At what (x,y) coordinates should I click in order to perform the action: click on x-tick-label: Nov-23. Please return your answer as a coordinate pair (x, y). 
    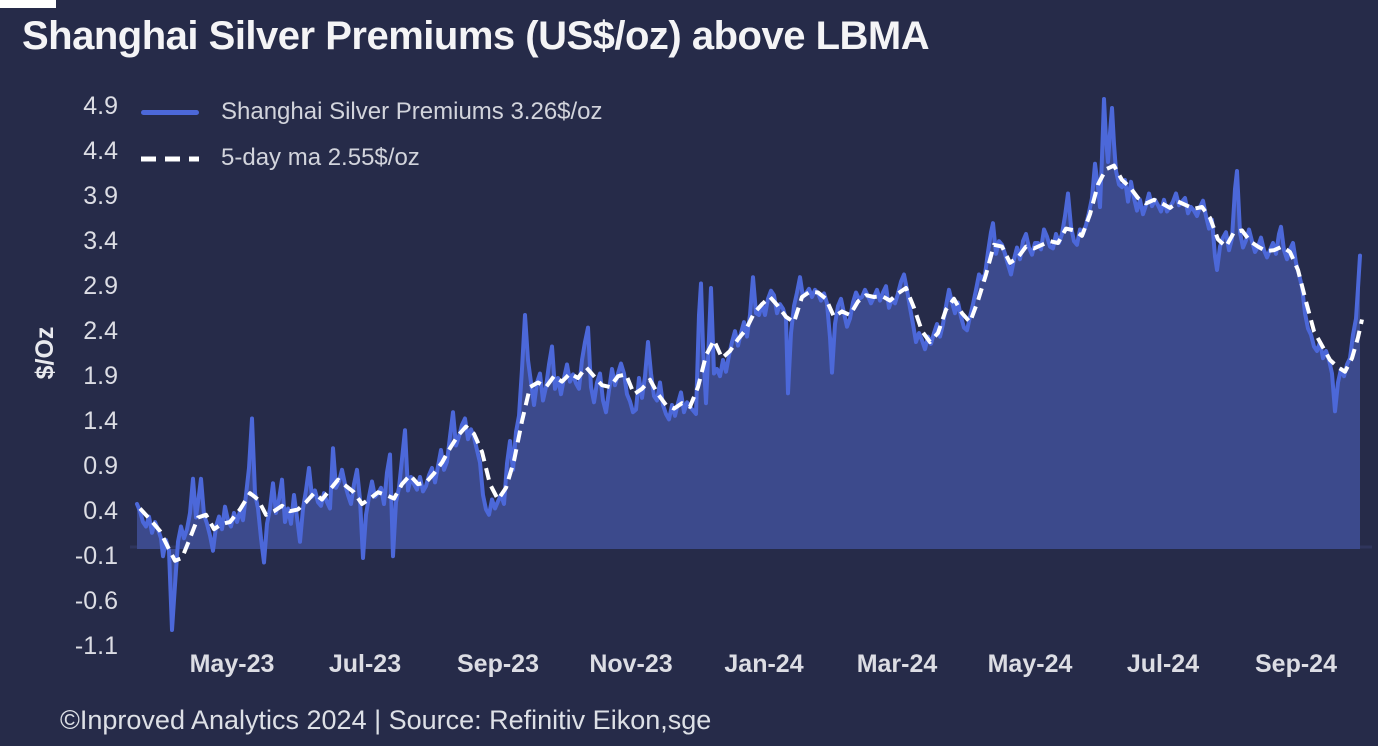
    Looking at the image, I should click on (631, 664).